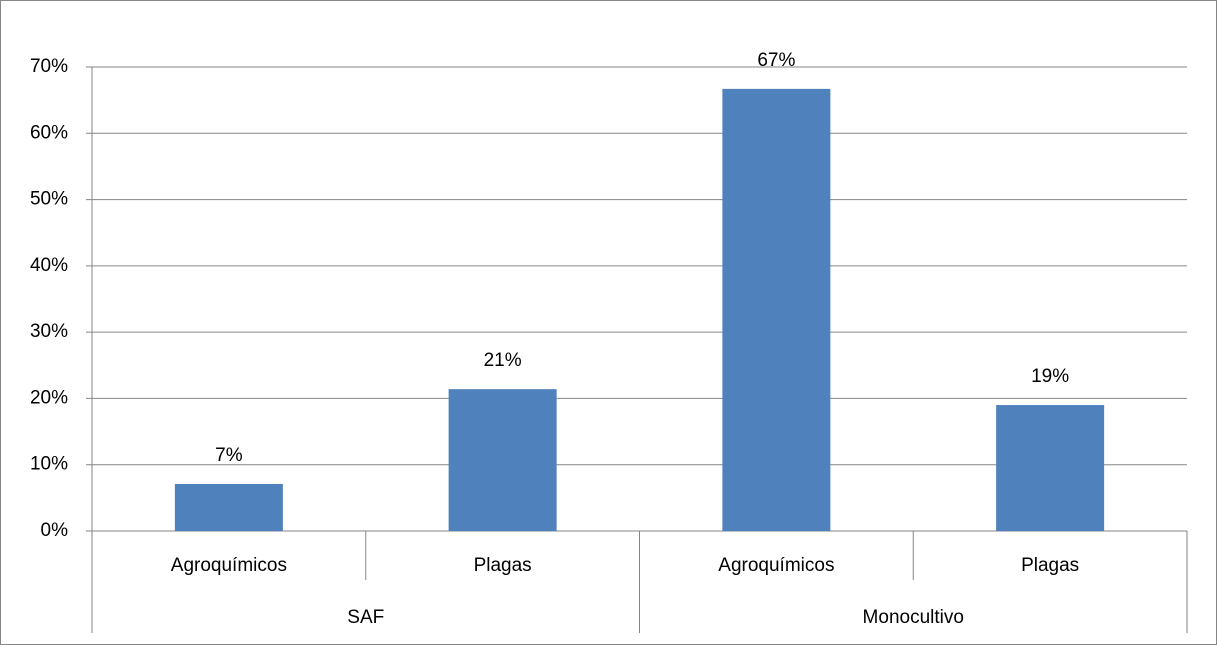 This screenshot has height=645, width=1217. I want to click on y-tick-label: 0%, so click(55, 530).